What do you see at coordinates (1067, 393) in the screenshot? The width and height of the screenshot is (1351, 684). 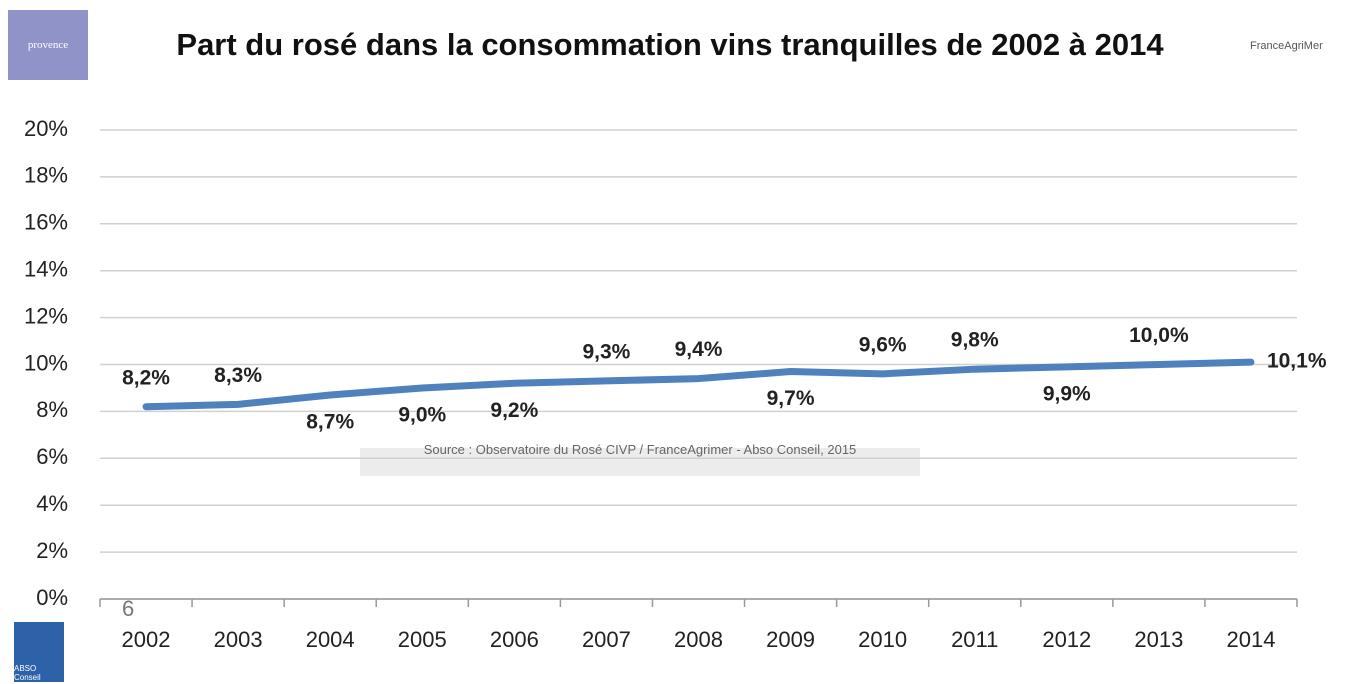 I see `data-label: 9,9%` at bounding box center [1067, 393].